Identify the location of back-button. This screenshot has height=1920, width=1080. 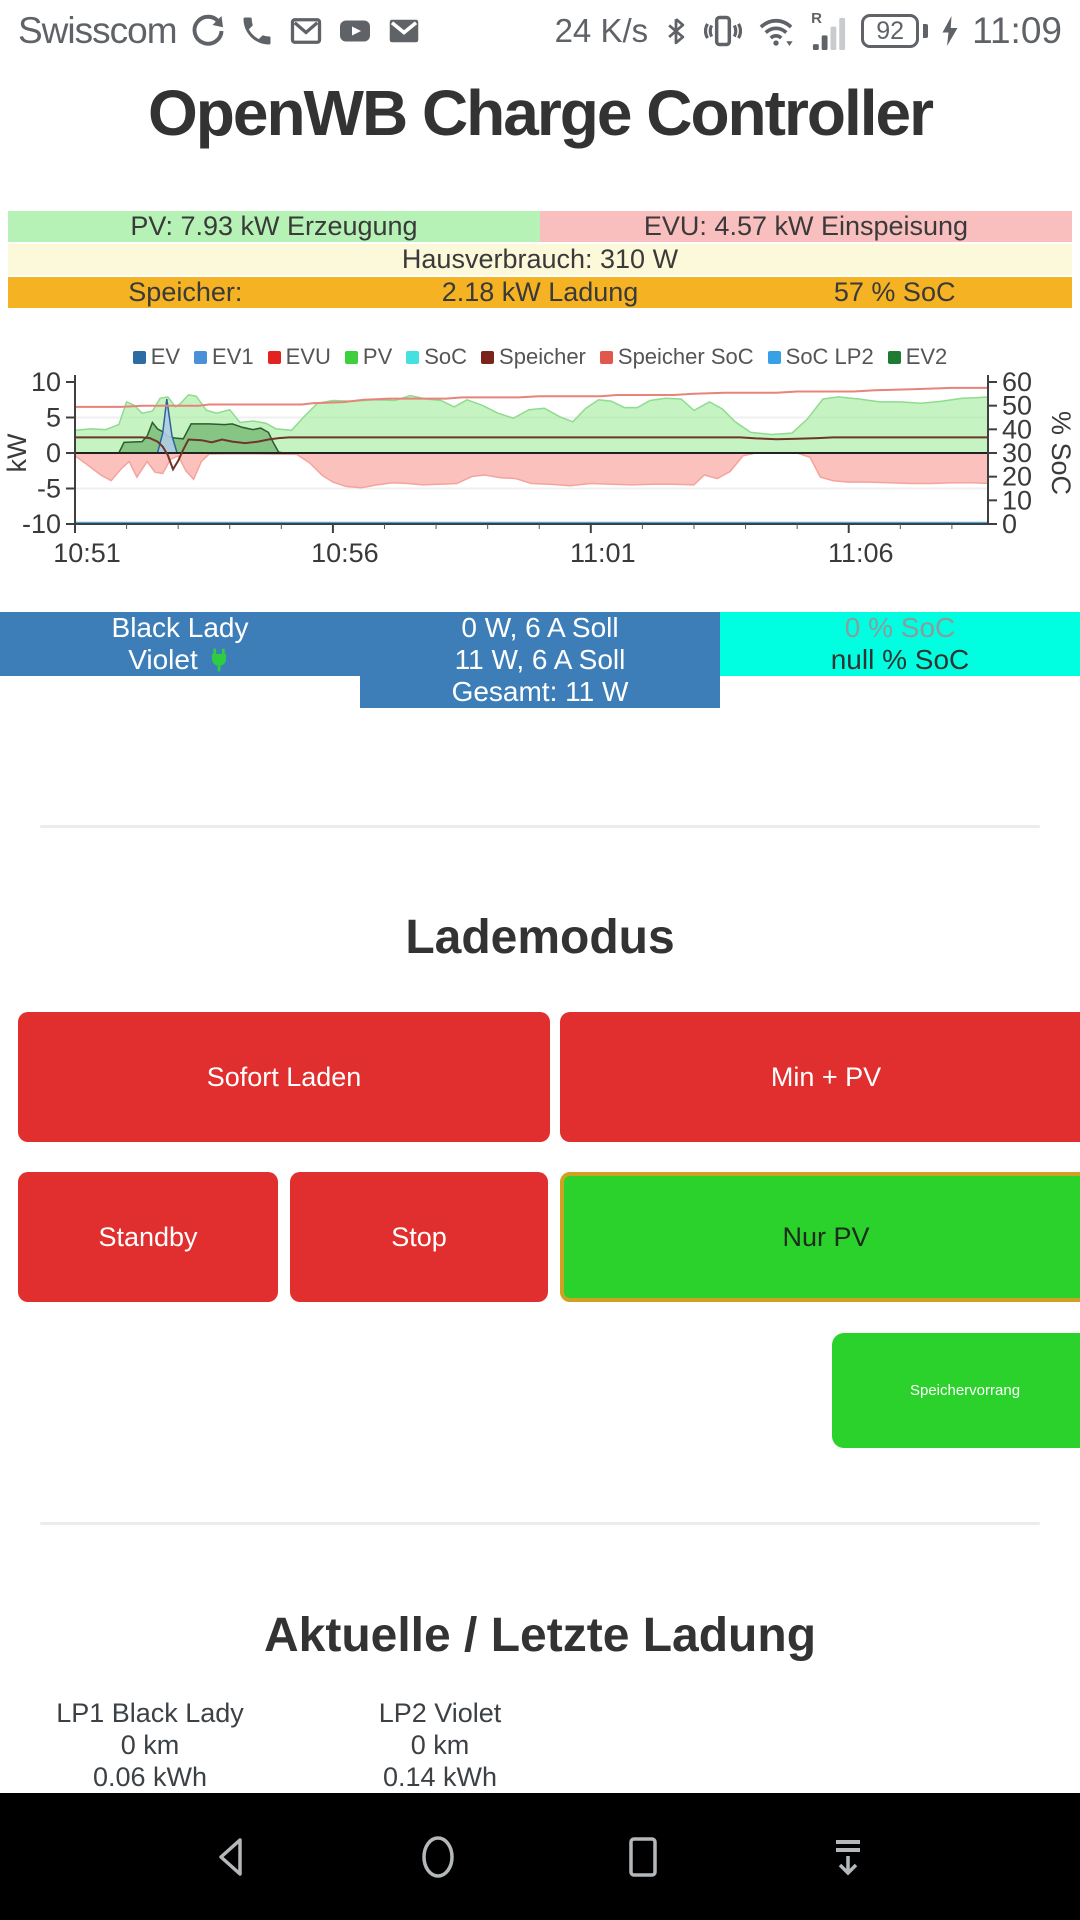
(233, 1857).